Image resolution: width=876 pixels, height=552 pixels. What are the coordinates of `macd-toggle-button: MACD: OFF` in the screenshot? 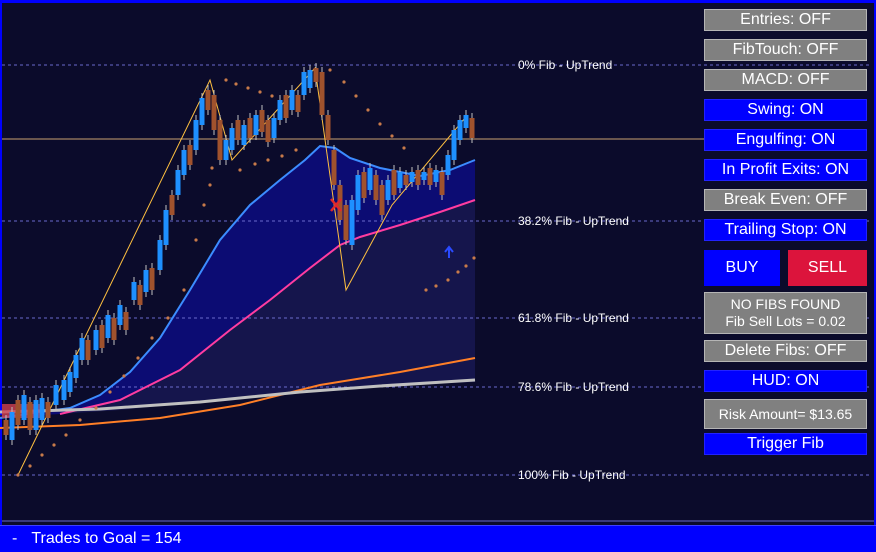 It's located at (785, 80).